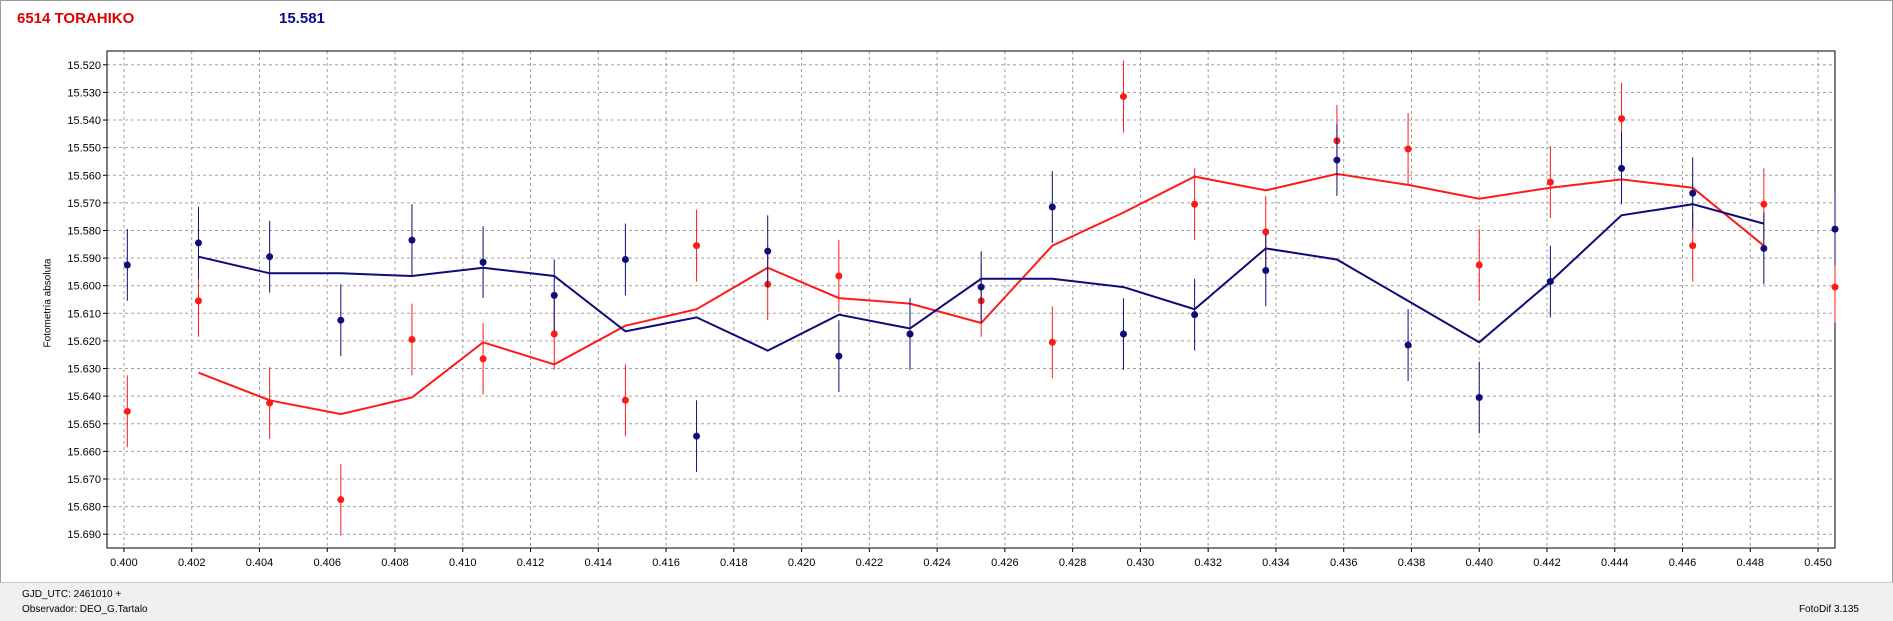  I want to click on x-tick-label: 0.430, so click(1141, 563).